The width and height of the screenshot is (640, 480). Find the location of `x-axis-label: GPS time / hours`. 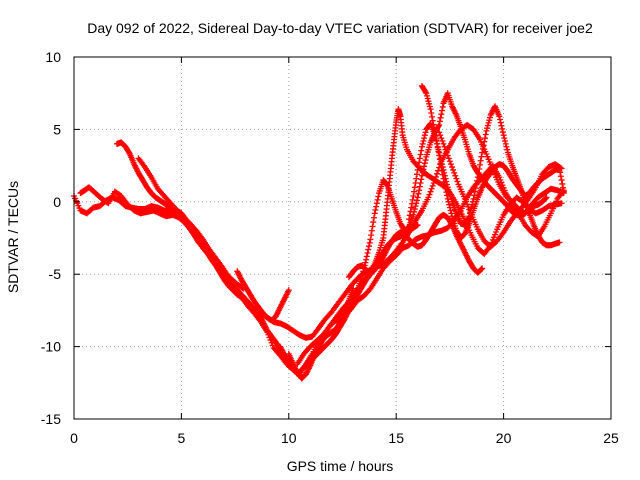

x-axis-label: GPS time / hours is located at coordinates (340, 466).